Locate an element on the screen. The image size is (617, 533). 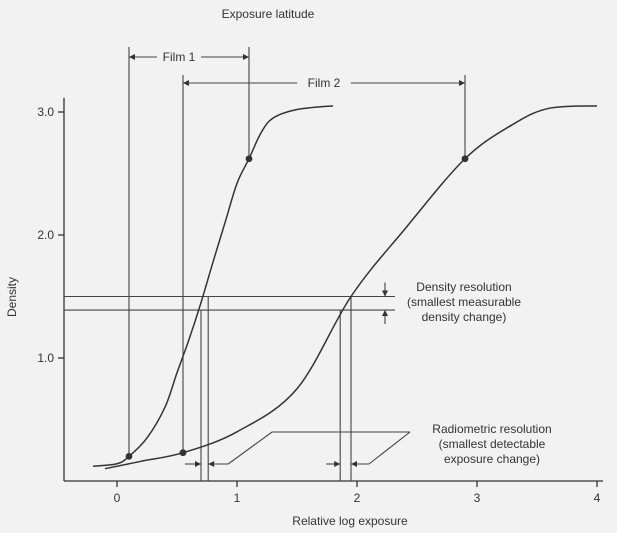
density-resolution-text: Density resolution is located at coordinates (463, 287).